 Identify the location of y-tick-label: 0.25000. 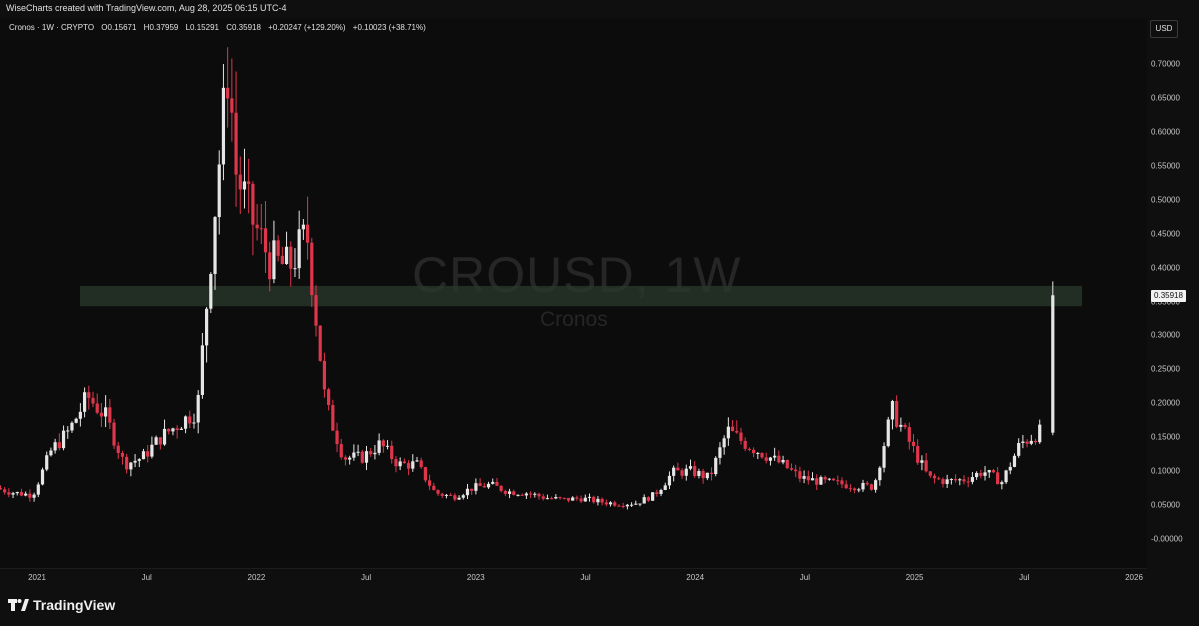
(1165, 369).